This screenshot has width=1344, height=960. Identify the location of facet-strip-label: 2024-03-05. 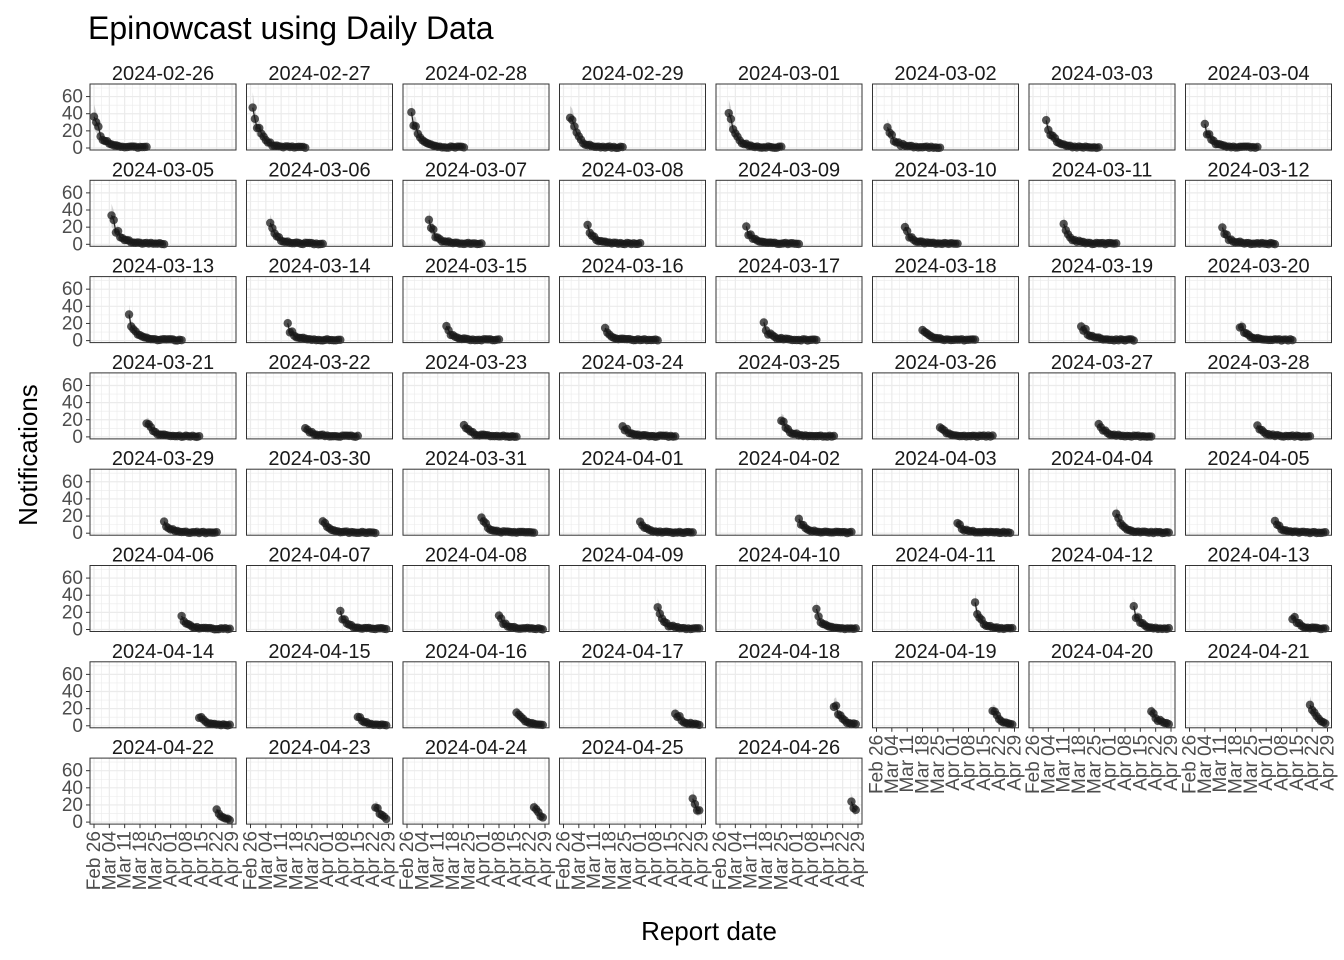
(163, 170).